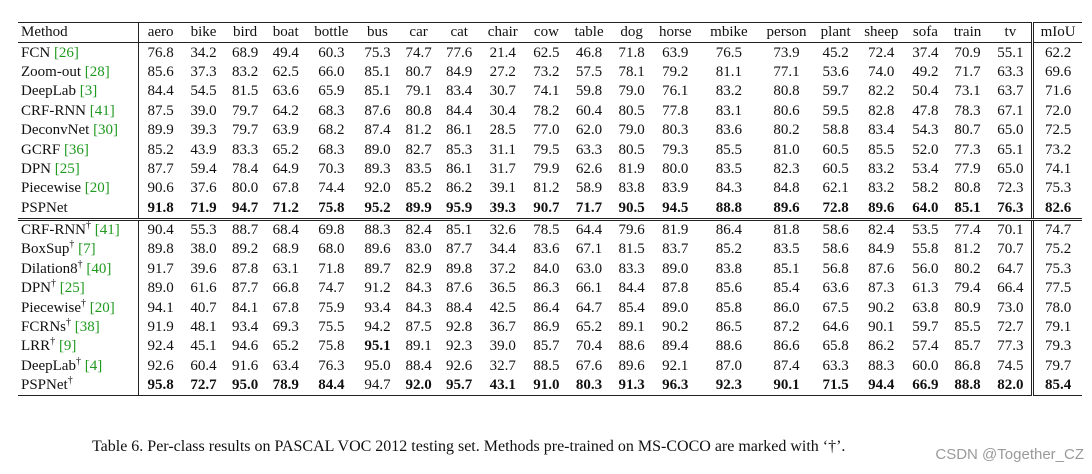 The height and width of the screenshot is (474, 1092). What do you see at coordinates (835, 149) in the screenshot?
I see `value-cell: 60.5` at bounding box center [835, 149].